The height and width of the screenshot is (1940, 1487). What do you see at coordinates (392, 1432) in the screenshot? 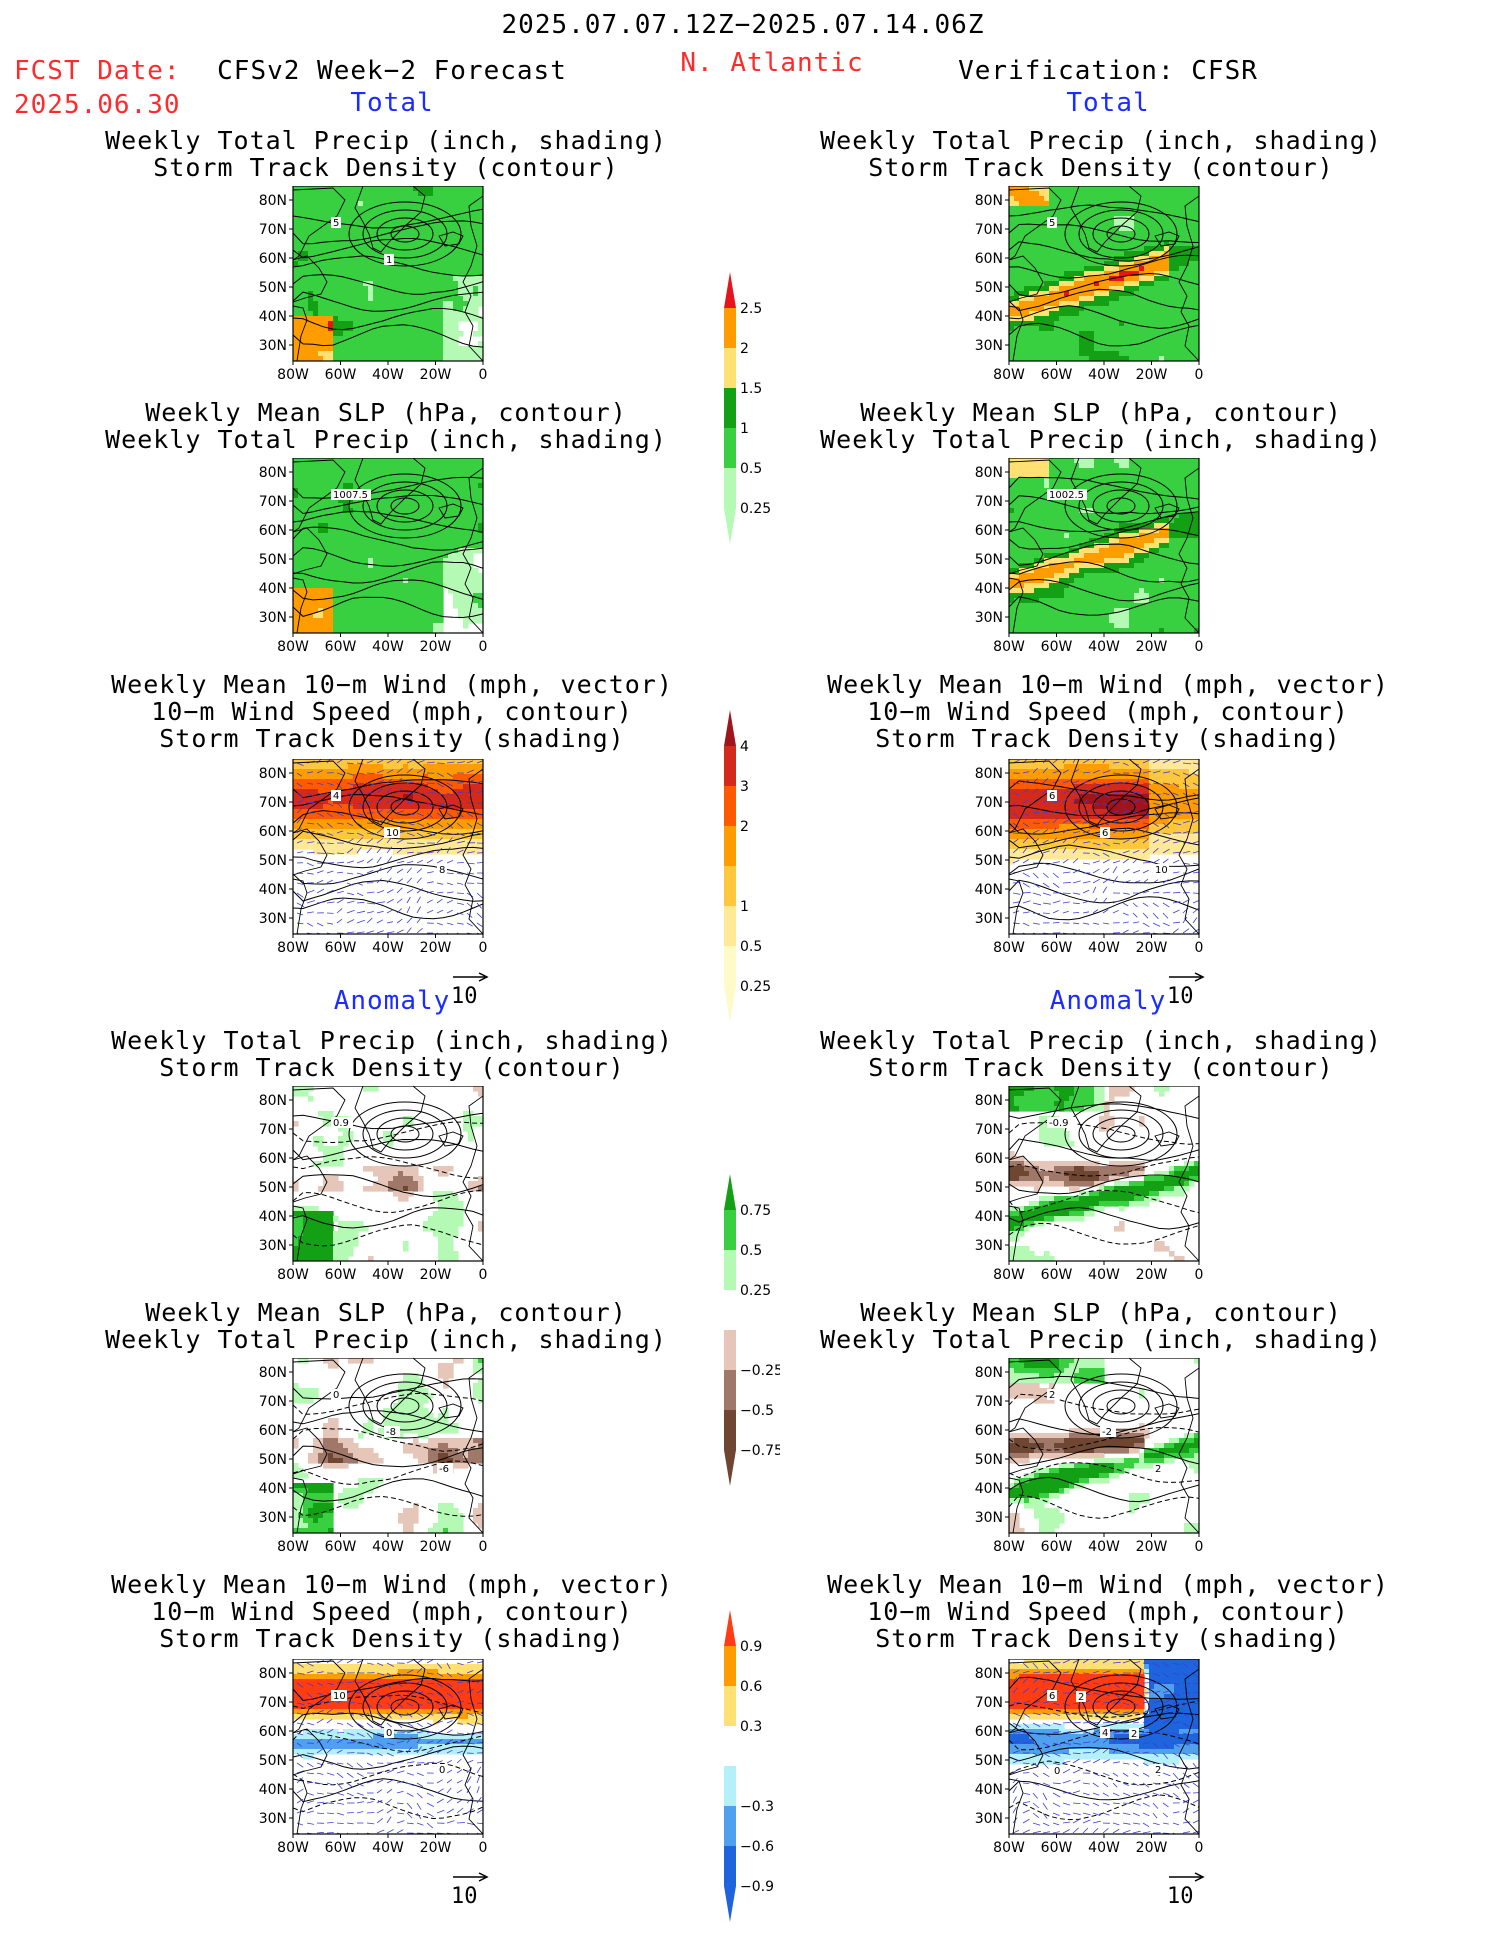
I see `contour-label: -8` at bounding box center [392, 1432].